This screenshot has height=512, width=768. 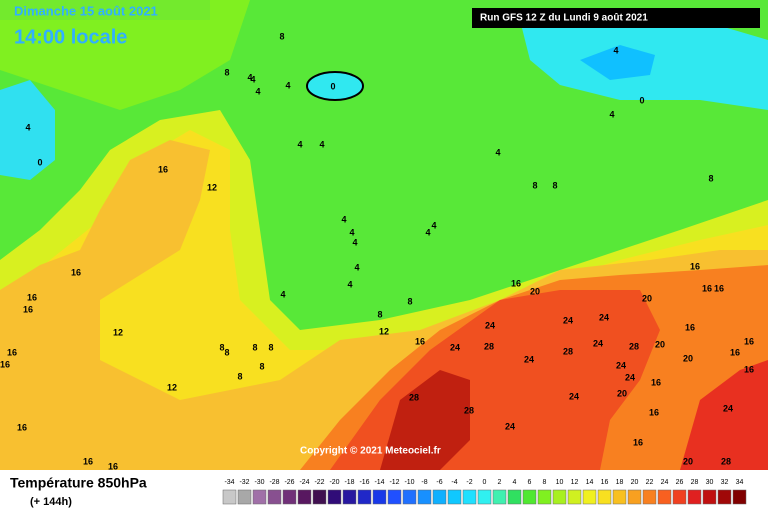 What do you see at coordinates (724, 415) in the screenshot?
I see `field-east` at bounding box center [724, 415].